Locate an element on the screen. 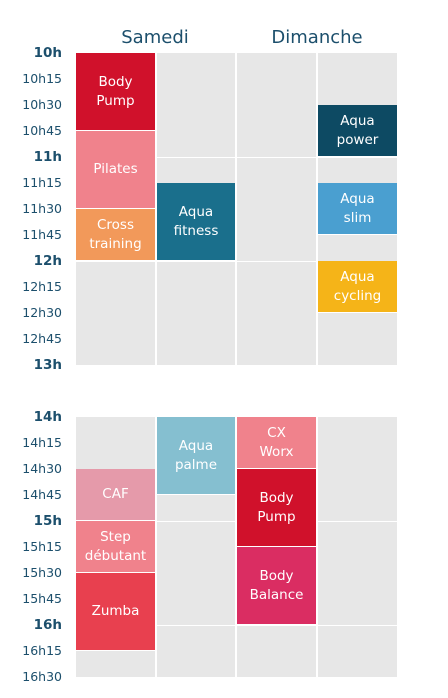  time-label: 16h is located at coordinates (47, 625).